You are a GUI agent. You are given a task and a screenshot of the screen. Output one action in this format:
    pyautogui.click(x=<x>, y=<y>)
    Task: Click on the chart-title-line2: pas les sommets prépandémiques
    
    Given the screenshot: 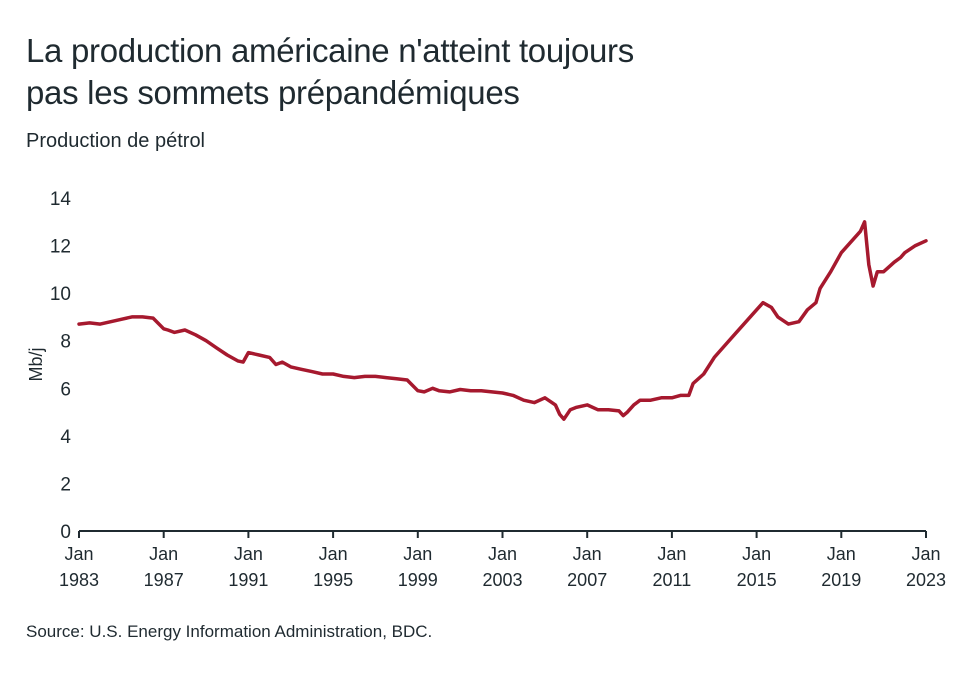 What is the action you would take?
    pyautogui.click(x=273, y=92)
    